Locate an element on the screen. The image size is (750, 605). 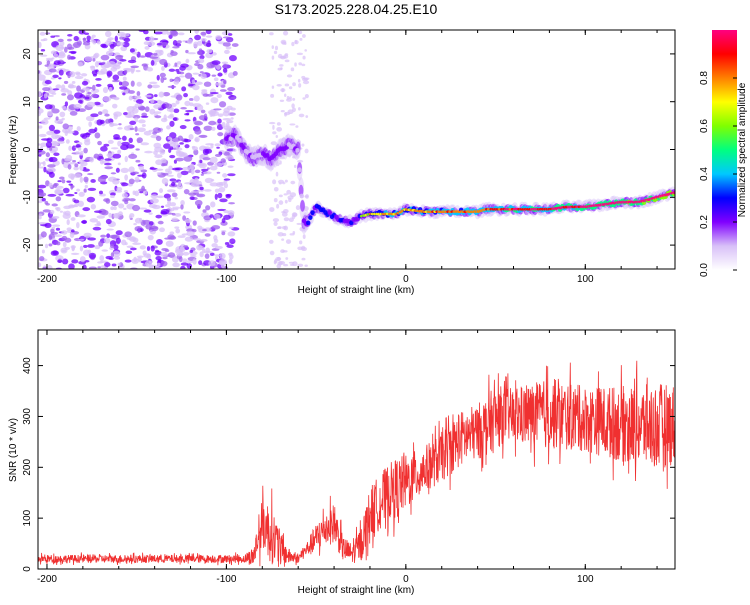
figure-title: S173.2025.228.04.25.E10 is located at coordinates (356, 9).